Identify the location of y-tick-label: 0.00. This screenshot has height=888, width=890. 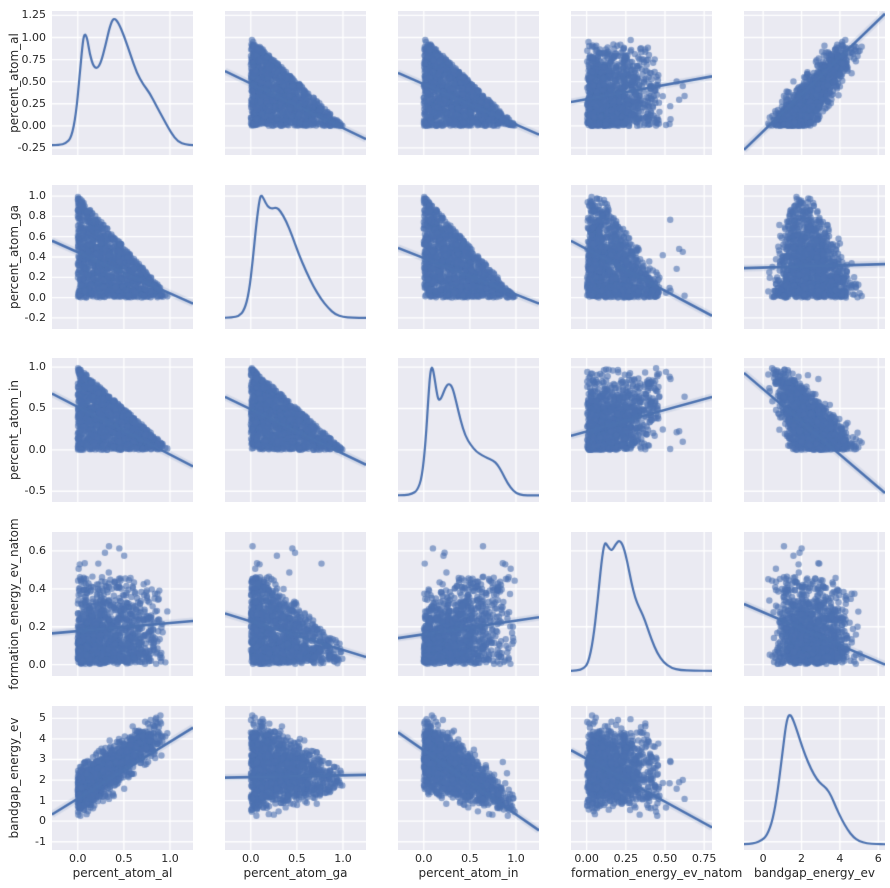
(34, 125).